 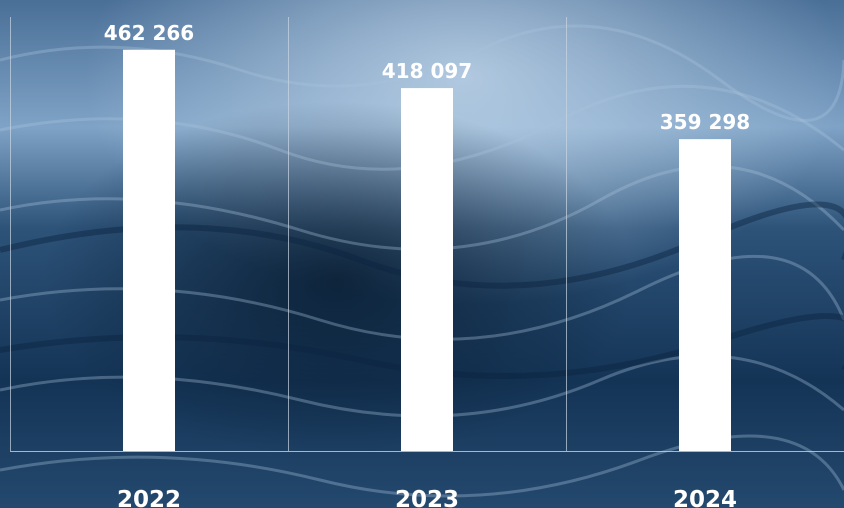 What do you see at coordinates (427, 71) in the screenshot?
I see `value-label-2023: 418 097` at bounding box center [427, 71].